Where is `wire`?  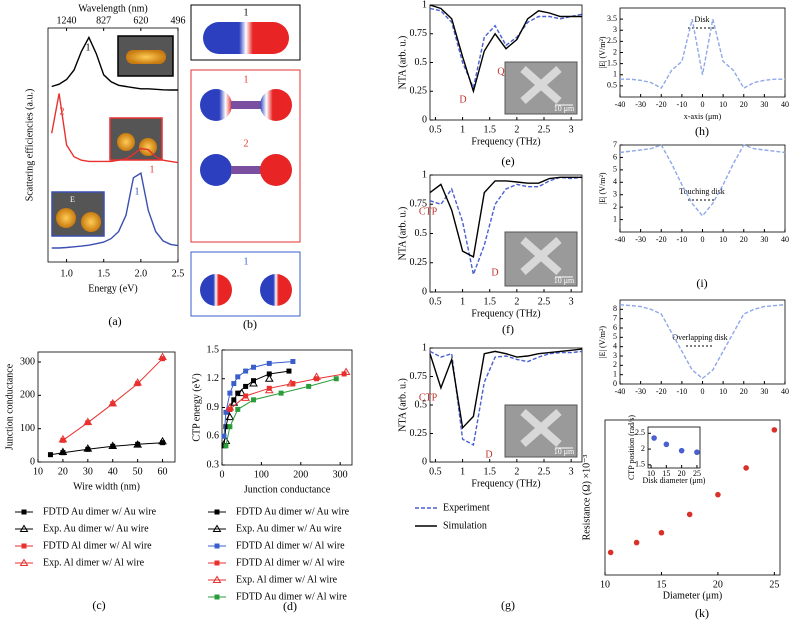 wire is located at coordinates (246, 170).